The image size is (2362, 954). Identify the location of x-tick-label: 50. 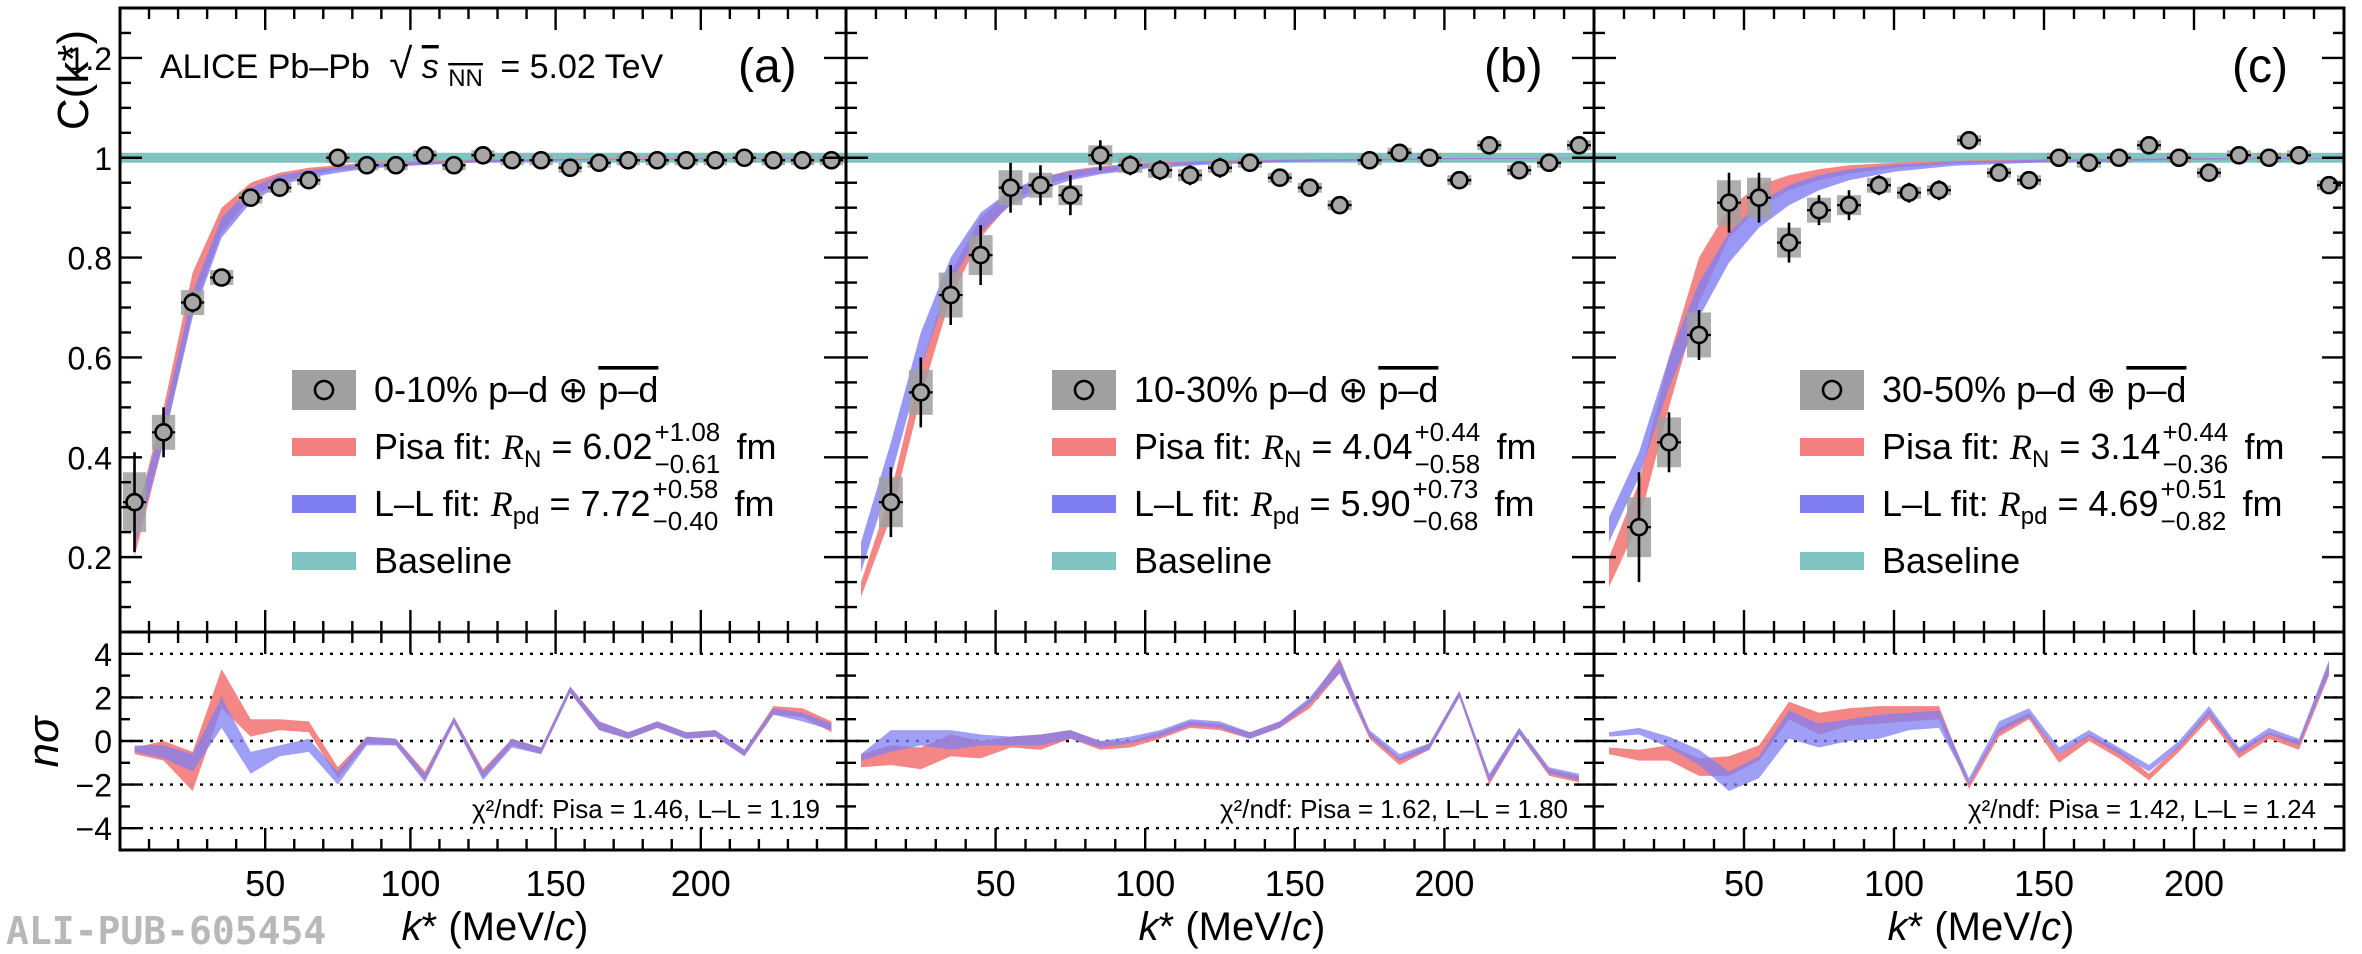
(996, 883).